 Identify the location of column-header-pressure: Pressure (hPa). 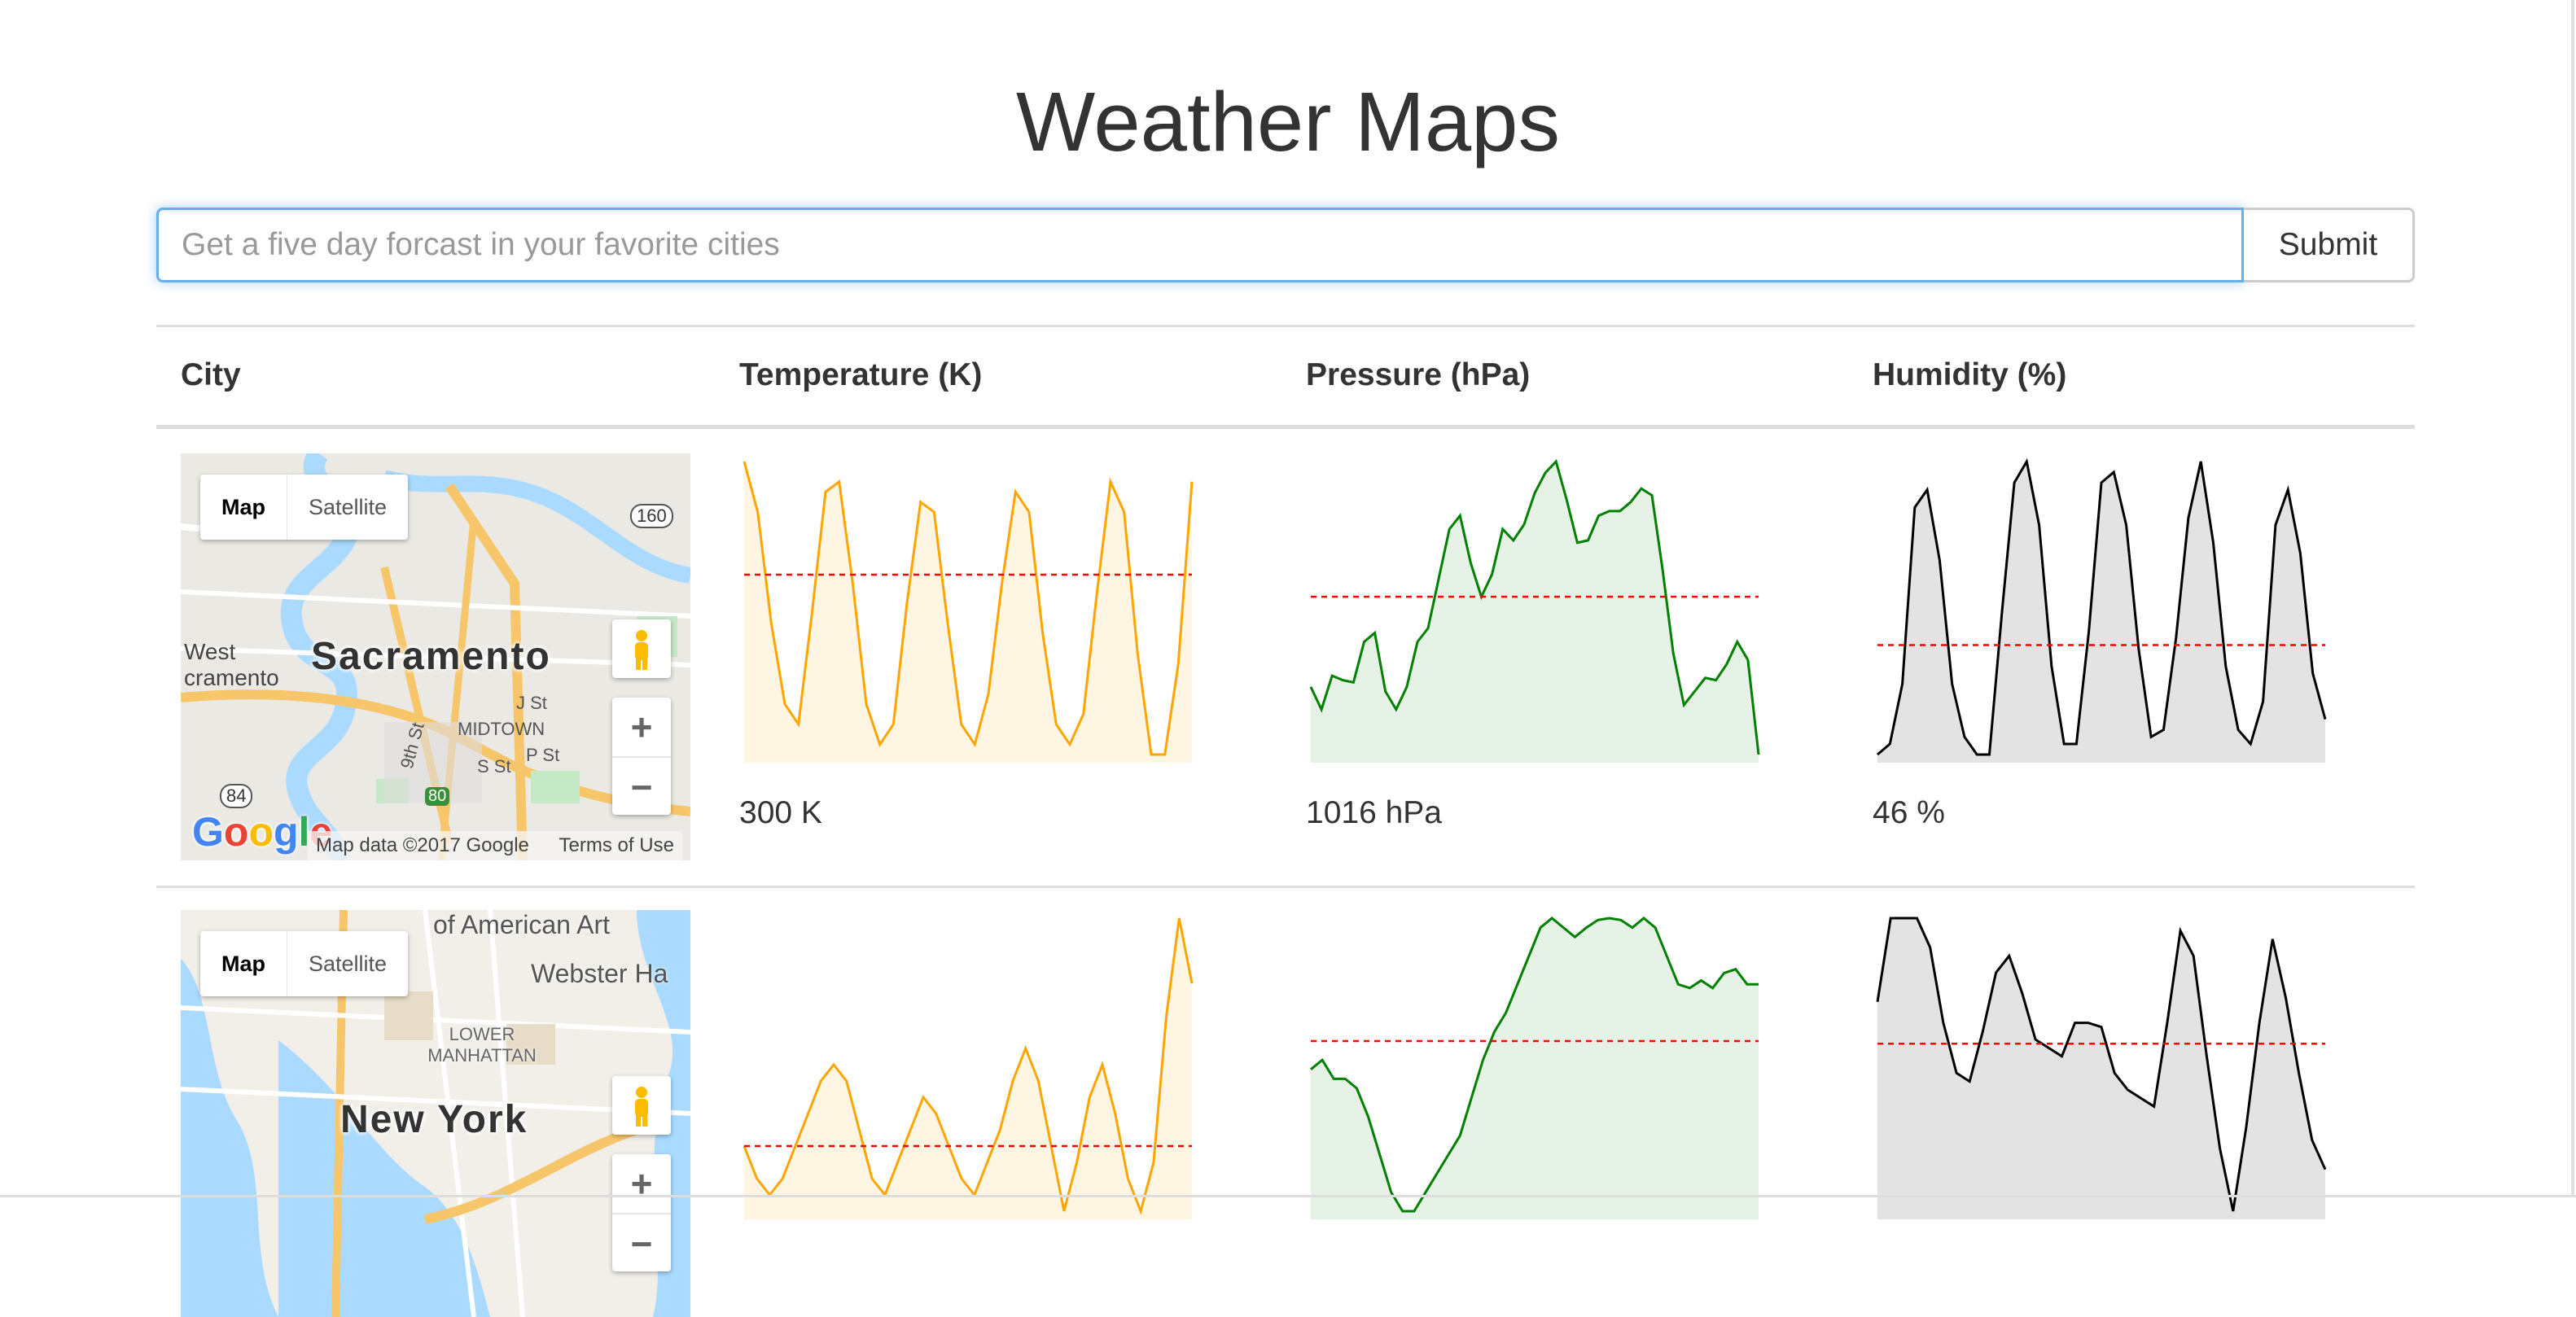
(1418, 374).